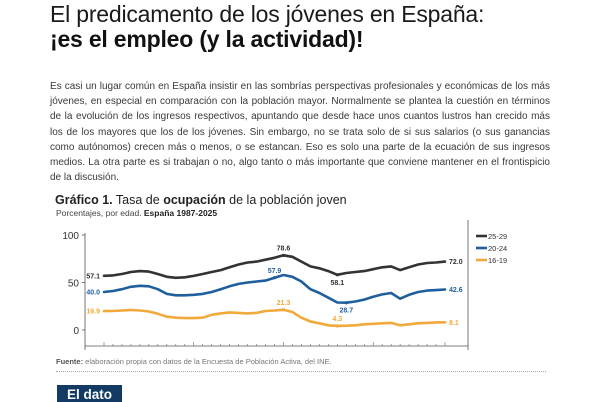 Image resolution: width=600 pixels, height=402 pixels. Describe the element at coordinates (346, 311) in the screenshot. I see `data-label: 28.7` at that location.